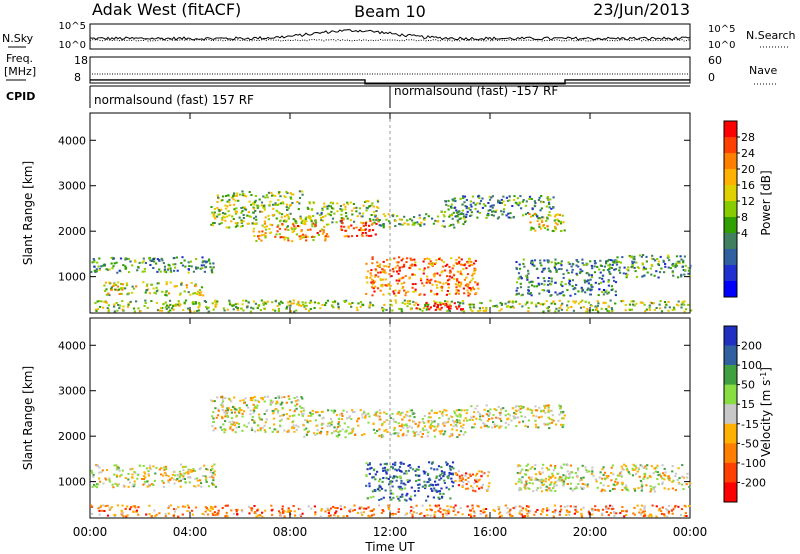  I want to click on data-band, so click(566, 277).